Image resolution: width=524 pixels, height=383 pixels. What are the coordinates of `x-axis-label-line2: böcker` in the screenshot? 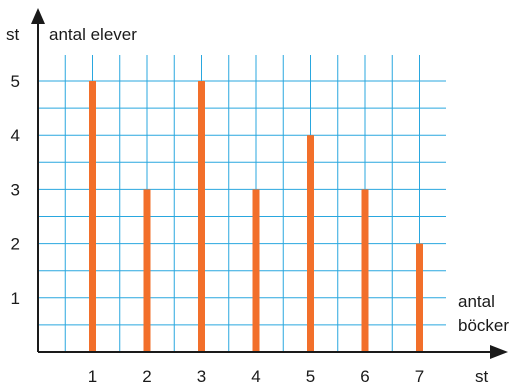 It's located at (483, 325).